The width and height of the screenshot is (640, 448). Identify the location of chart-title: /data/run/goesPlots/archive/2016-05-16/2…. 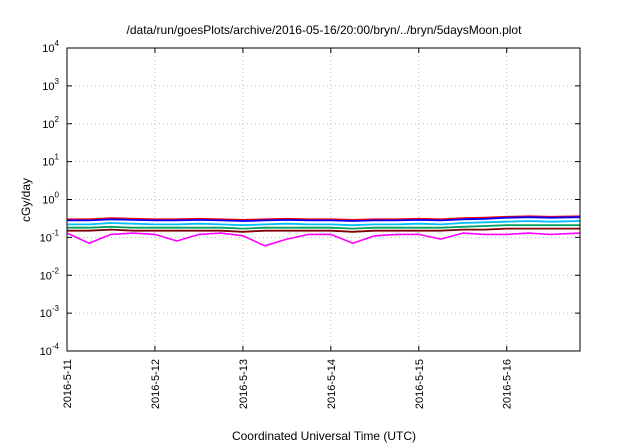
(325, 30).